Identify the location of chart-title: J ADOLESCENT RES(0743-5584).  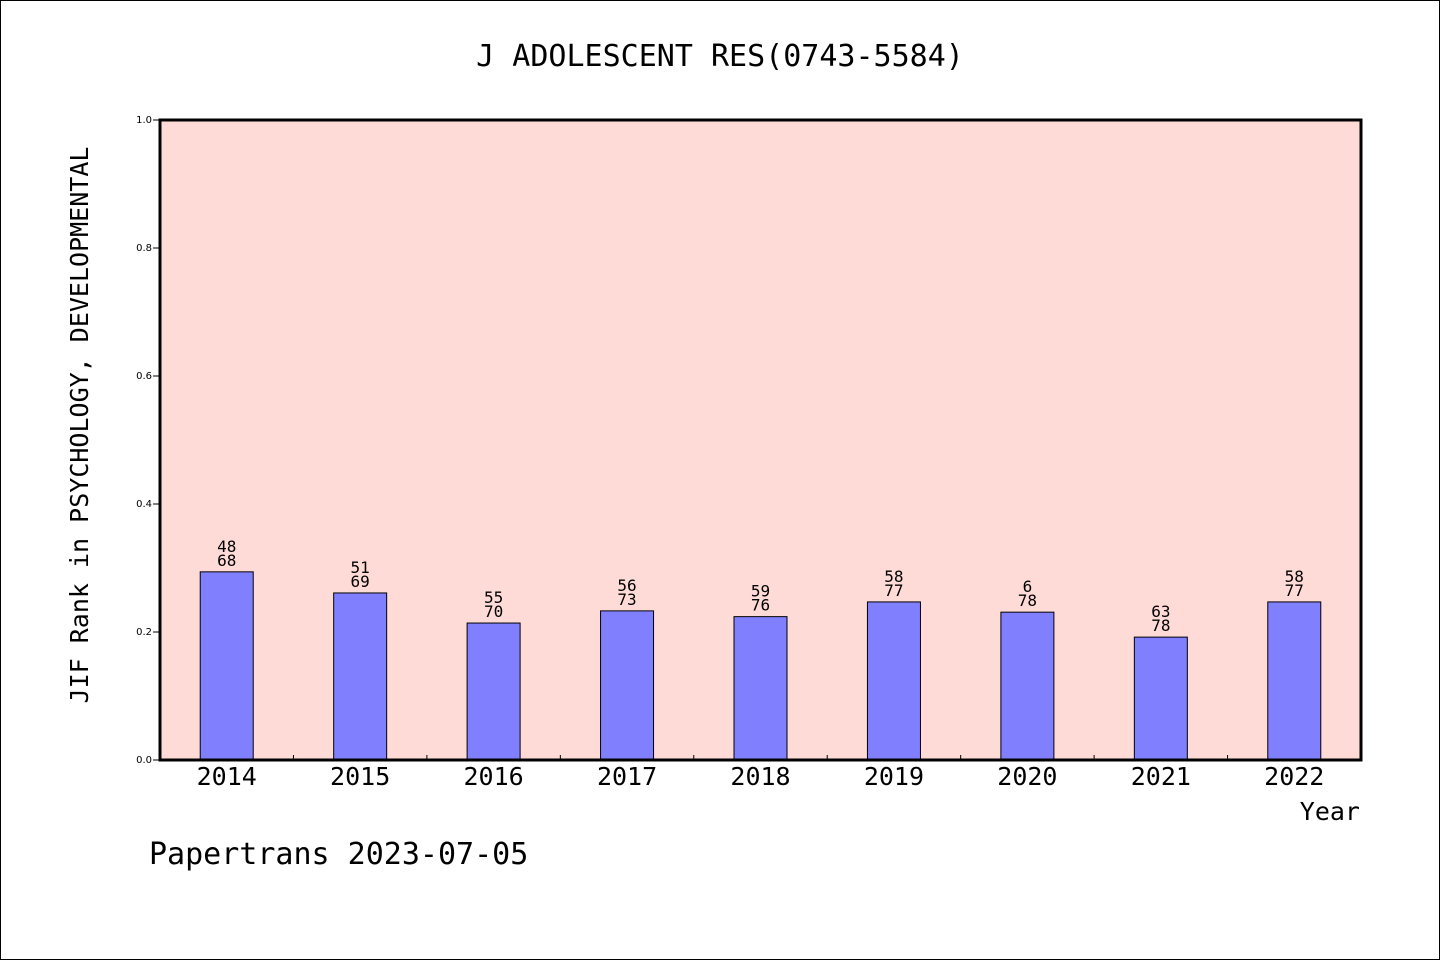
(720, 56).